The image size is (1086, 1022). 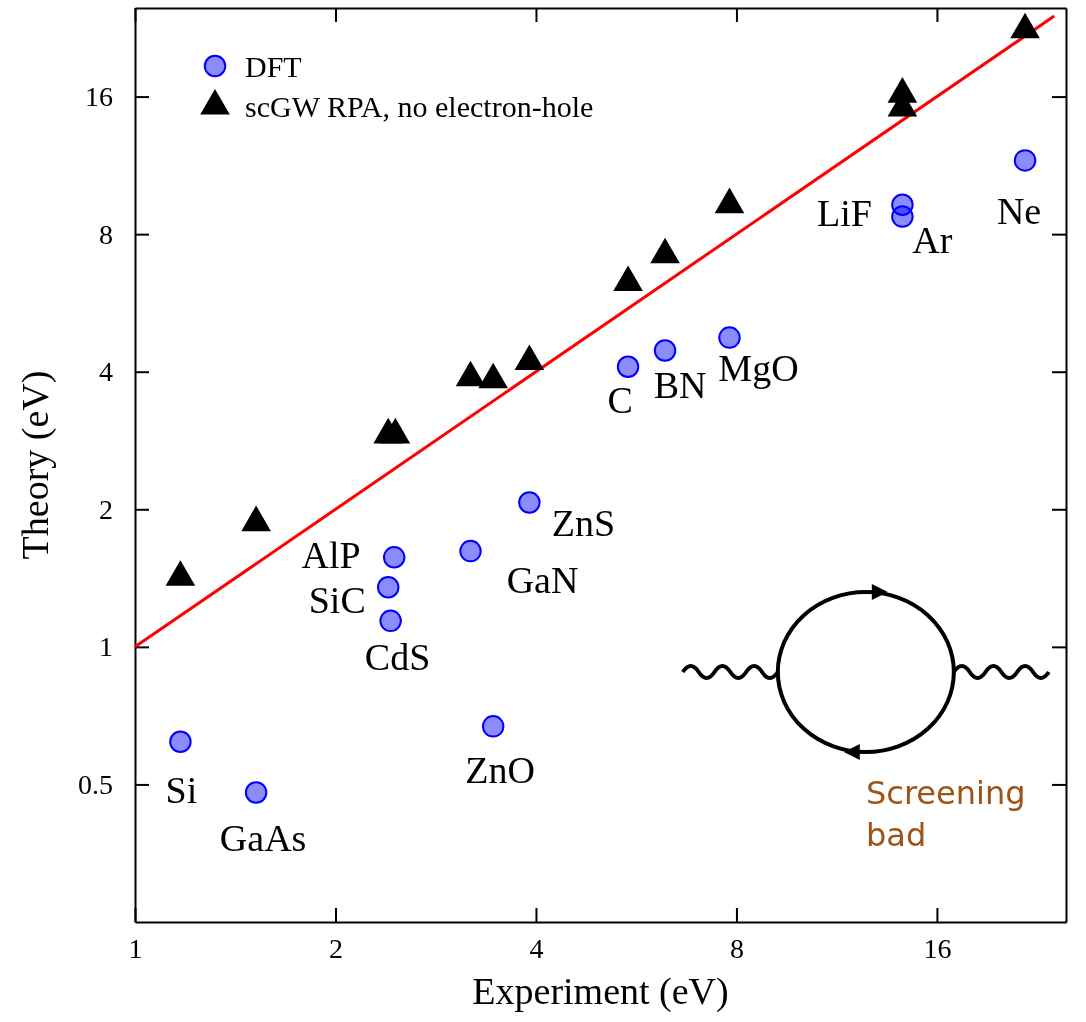 What do you see at coordinates (419, 106) in the screenshot?
I see `legend-label: scGW RPA, no electron-hole` at bounding box center [419, 106].